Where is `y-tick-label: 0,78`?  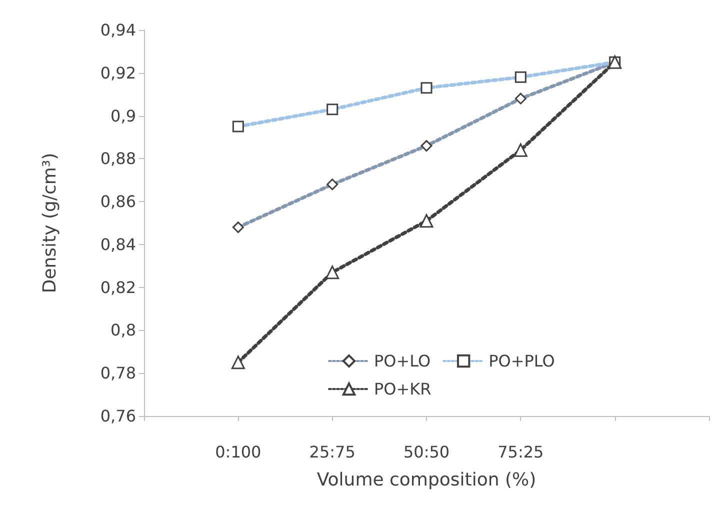
y-tick-label: 0,78 is located at coordinates (118, 373).